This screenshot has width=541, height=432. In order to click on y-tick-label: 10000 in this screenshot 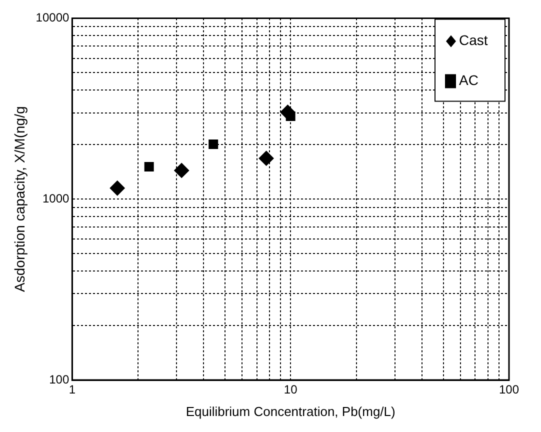, I will do `click(53, 17)`.